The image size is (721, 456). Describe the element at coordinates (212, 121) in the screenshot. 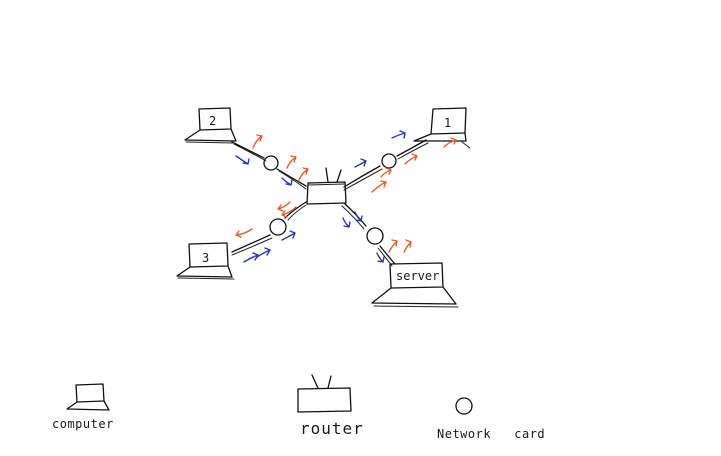

I see `computer-2-label: 2` at that location.